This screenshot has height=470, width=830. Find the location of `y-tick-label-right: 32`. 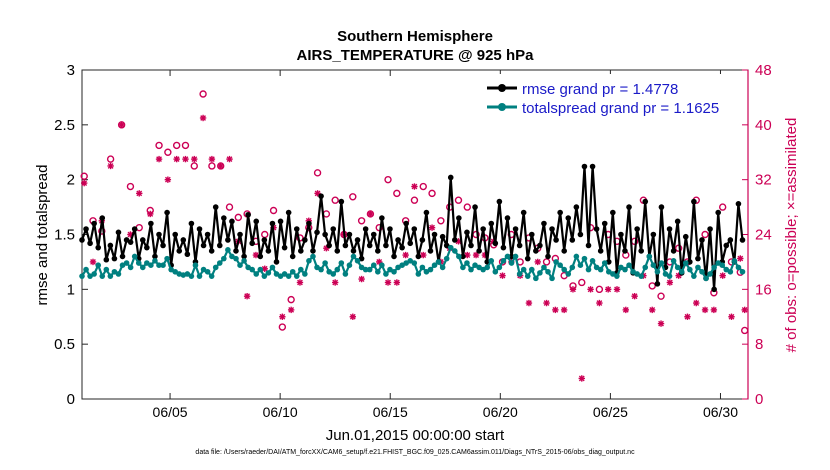

y-tick-label-right: 32 is located at coordinates (763, 180).